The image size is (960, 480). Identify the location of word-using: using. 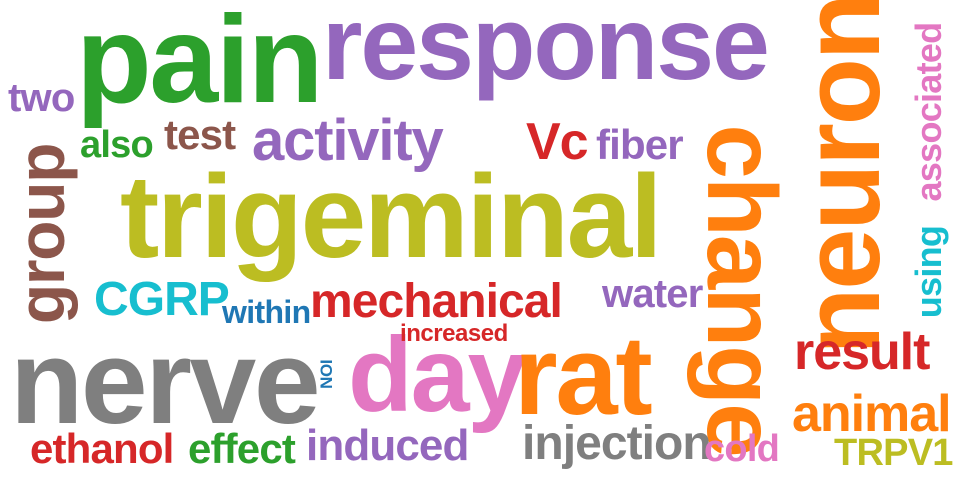
(928, 272).